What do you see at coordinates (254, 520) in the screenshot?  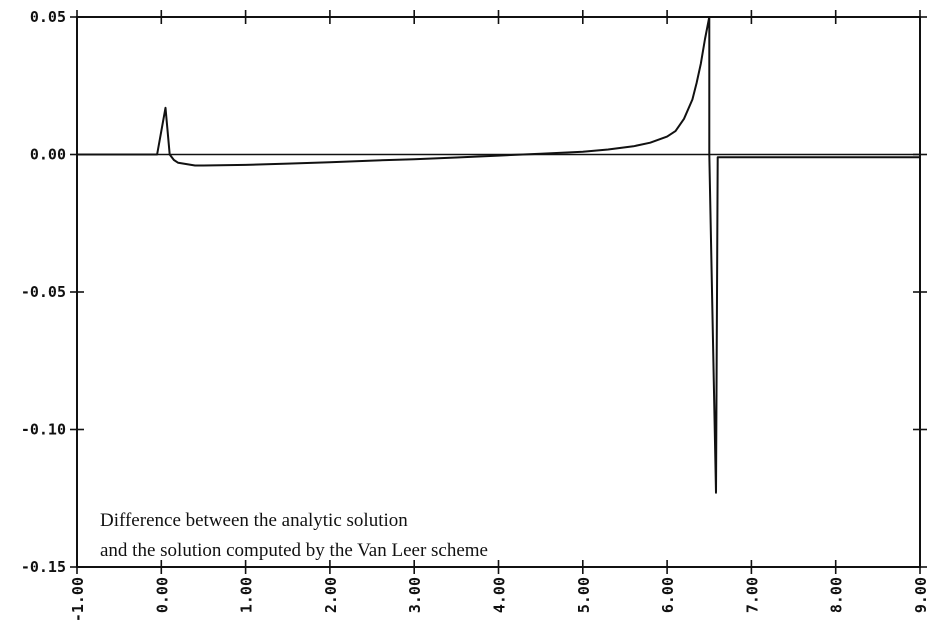 I see `annotation-line-1: Difference between the analytic solution` at bounding box center [254, 520].